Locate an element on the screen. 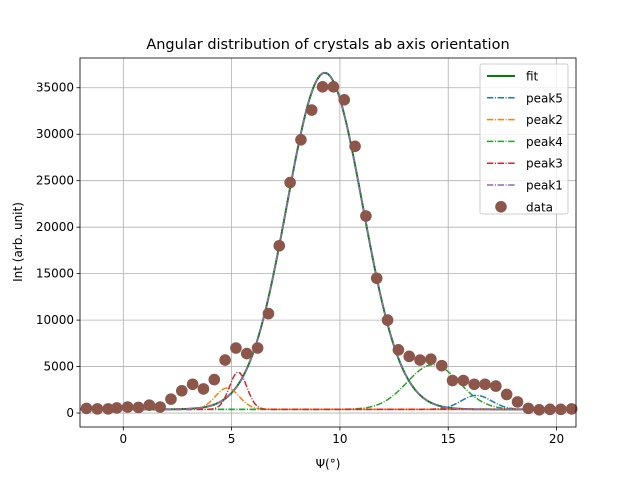  legend-swatch-data is located at coordinates (501, 207).